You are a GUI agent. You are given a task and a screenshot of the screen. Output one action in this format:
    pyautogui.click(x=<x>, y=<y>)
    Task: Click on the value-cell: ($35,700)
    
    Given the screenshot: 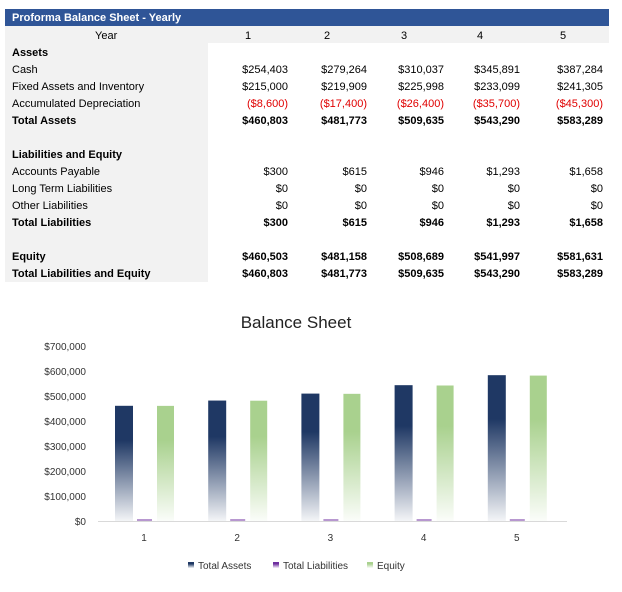 What is the action you would take?
    pyautogui.click(x=496, y=104)
    